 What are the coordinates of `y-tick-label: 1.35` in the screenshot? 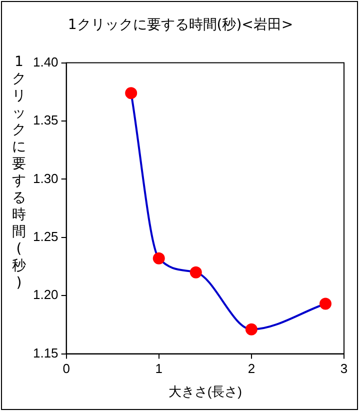 It's located at (45, 120).